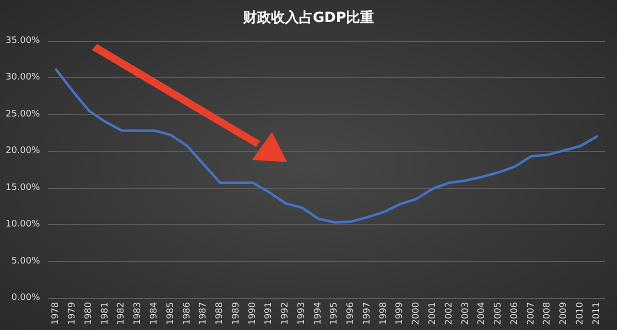 The width and height of the screenshot is (617, 330). What do you see at coordinates (236, 313) in the screenshot?
I see `x-tick-label: 1989` at bounding box center [236, 313].